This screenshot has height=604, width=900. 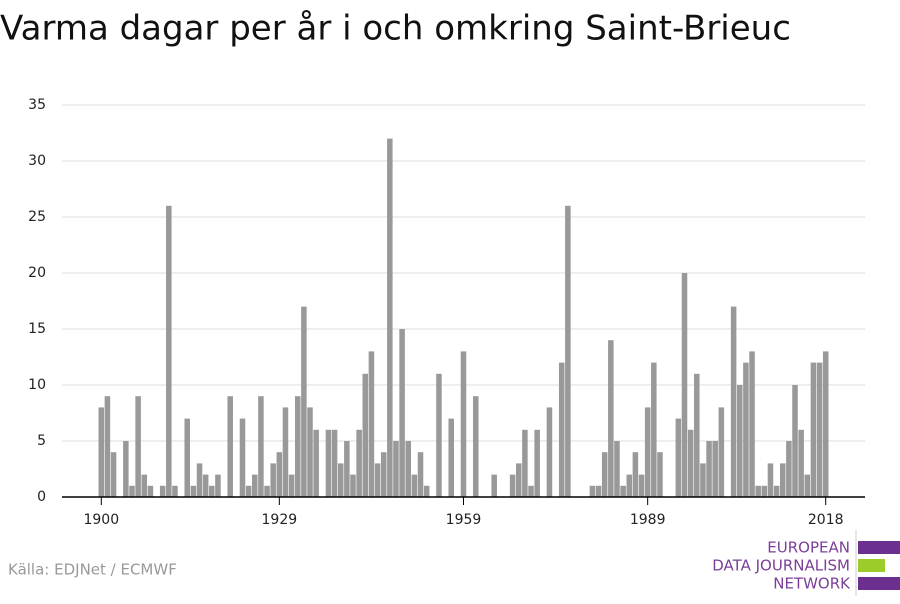 I want to click on x-tick-label: 1929, so click(x=280, y=520).